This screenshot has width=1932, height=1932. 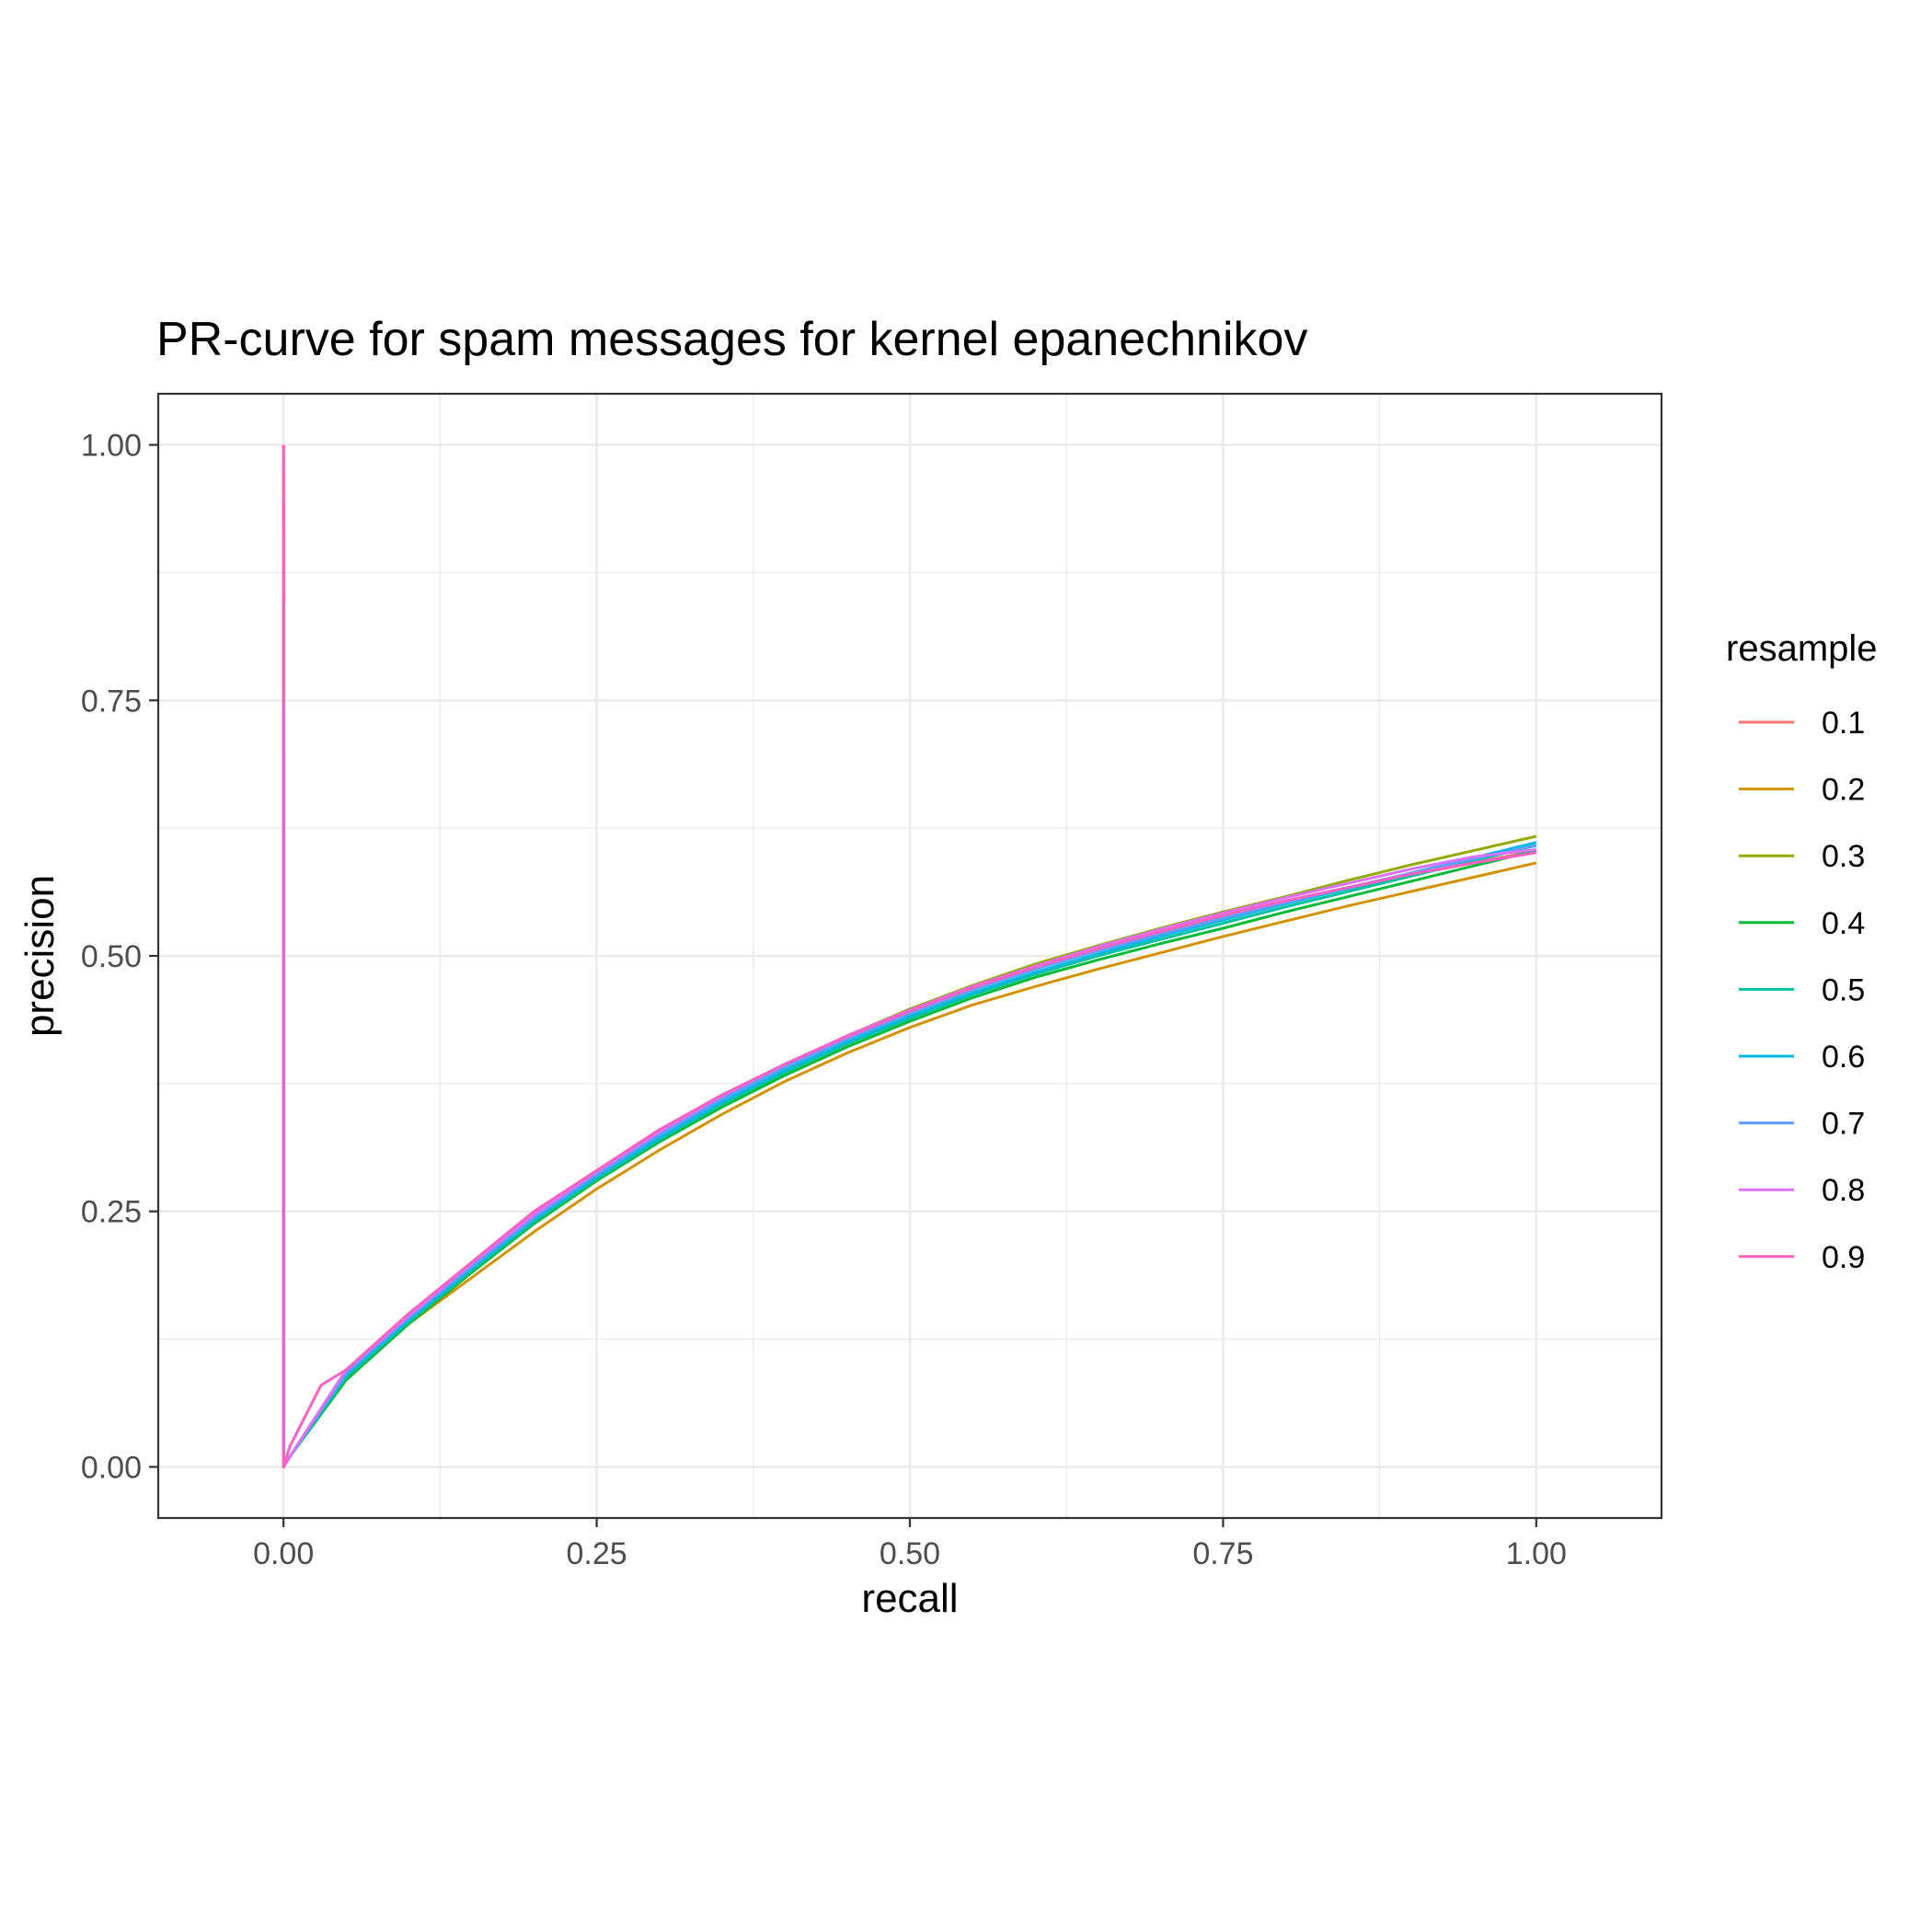 What do you see at coordinates (910, 1553) in the screenshot?
I see `x-tick-label: 0.50` at bounding box center [910, 1553].